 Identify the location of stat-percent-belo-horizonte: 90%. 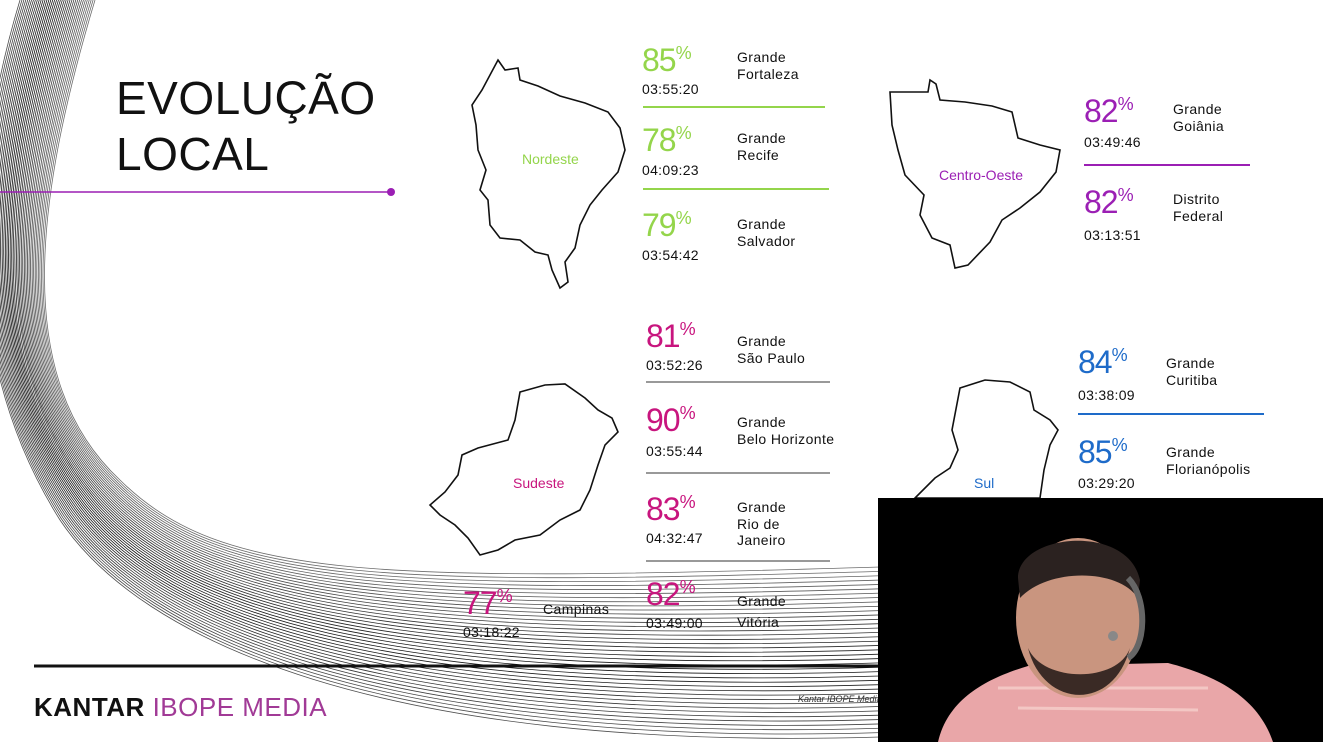
(671, 420).